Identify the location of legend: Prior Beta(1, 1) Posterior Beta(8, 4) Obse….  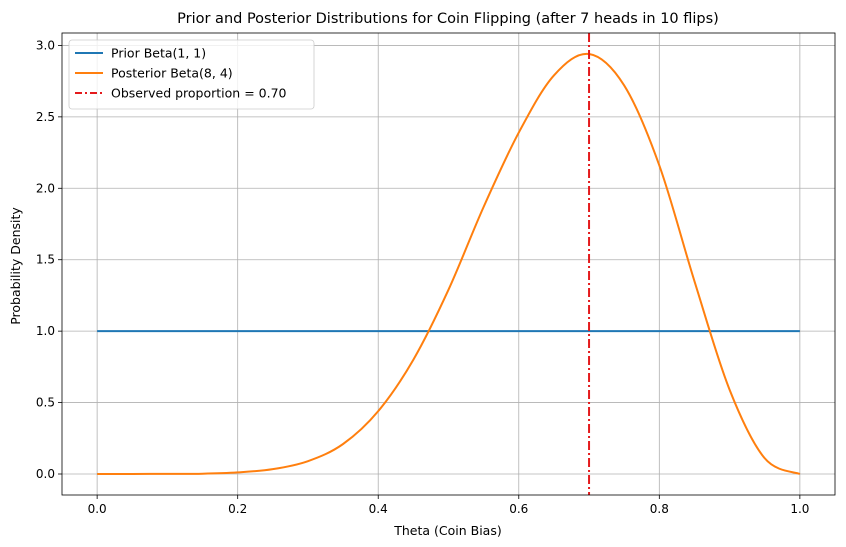
(191, 74).